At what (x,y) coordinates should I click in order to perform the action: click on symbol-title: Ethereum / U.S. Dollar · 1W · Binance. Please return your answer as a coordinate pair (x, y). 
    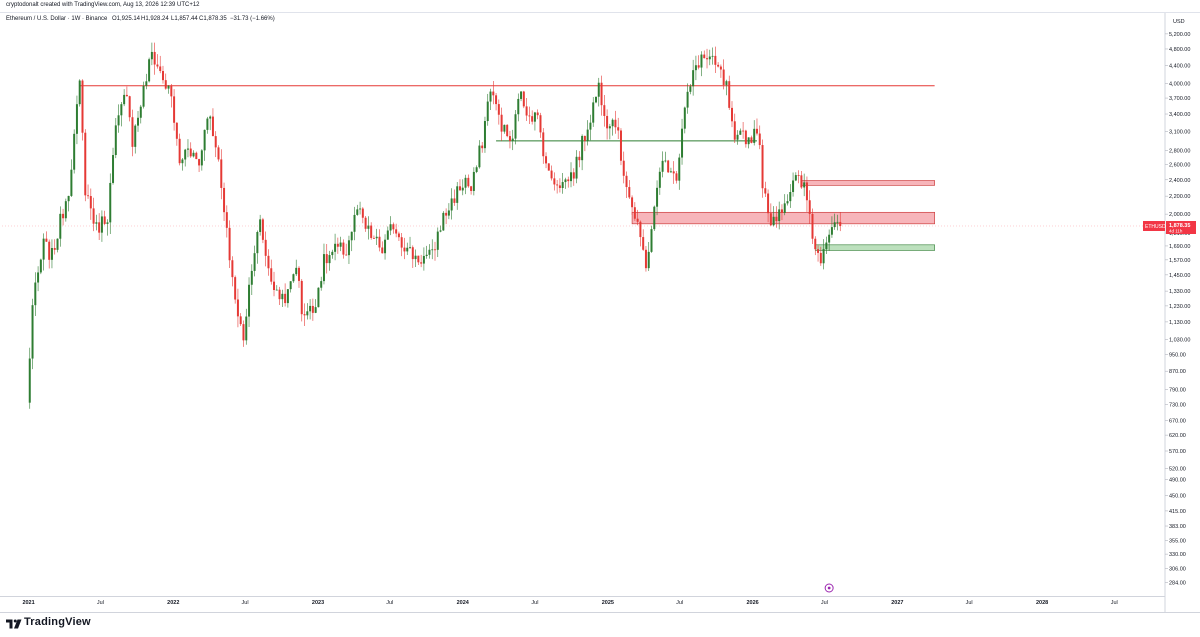
    Looking at the image, I should click on (57, 19).